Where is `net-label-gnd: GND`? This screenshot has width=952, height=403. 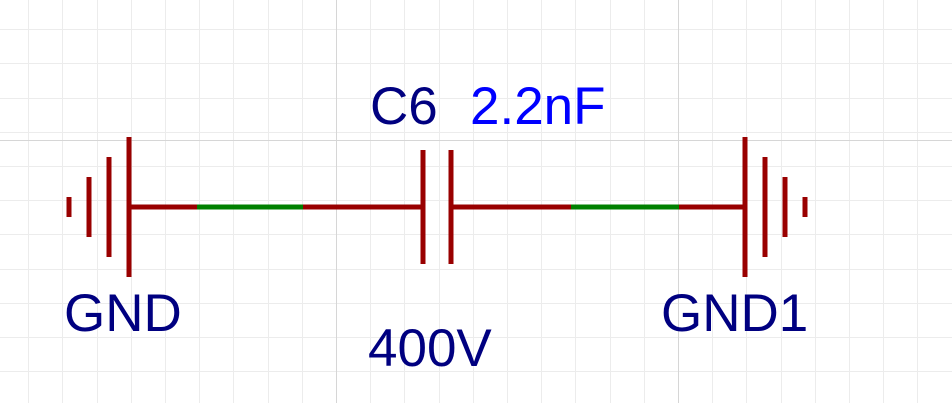 net-label-gnd: GND is located at coordinates (123, 313).